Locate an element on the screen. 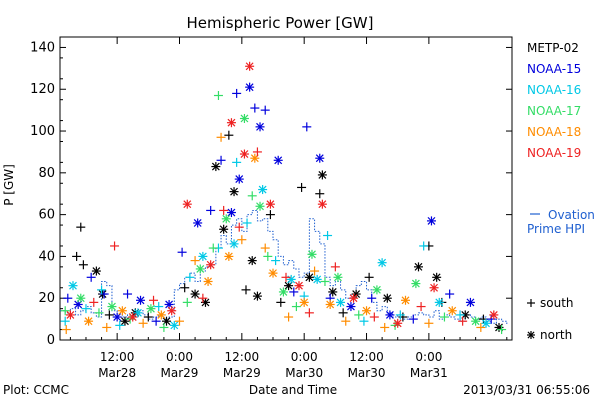  legend-symbol-south-icon is located at coordinates (531, 303).